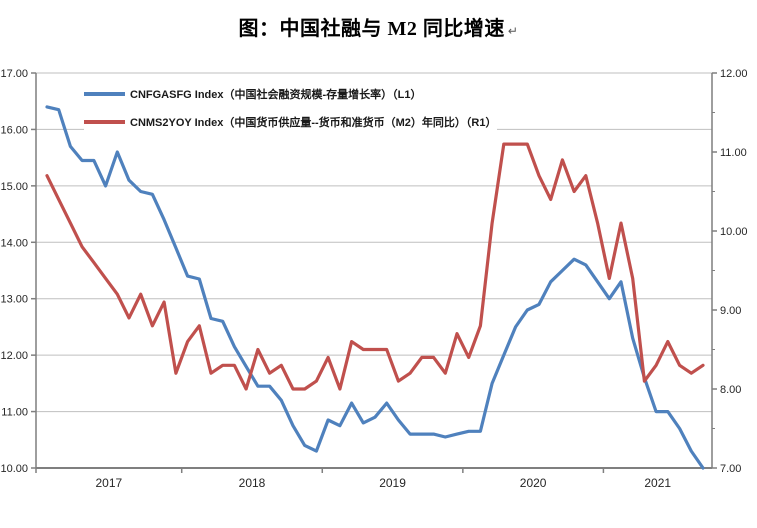  Describe the element at coordinates (14, 130) in the screenshot. I see `left-axis-tick-label: 16.00` at that location.